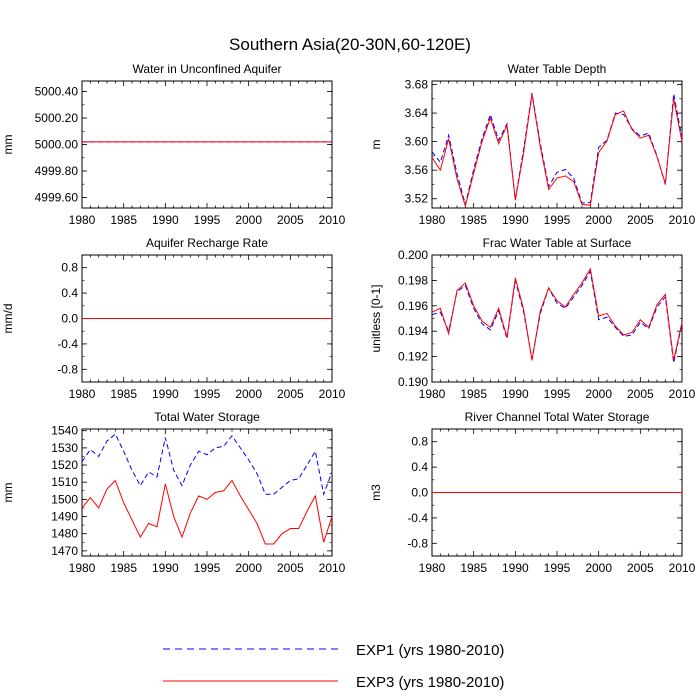 This screenshot has width=700, height=700. I want to click on y-tick-label: 3.60, so click(417, 142).